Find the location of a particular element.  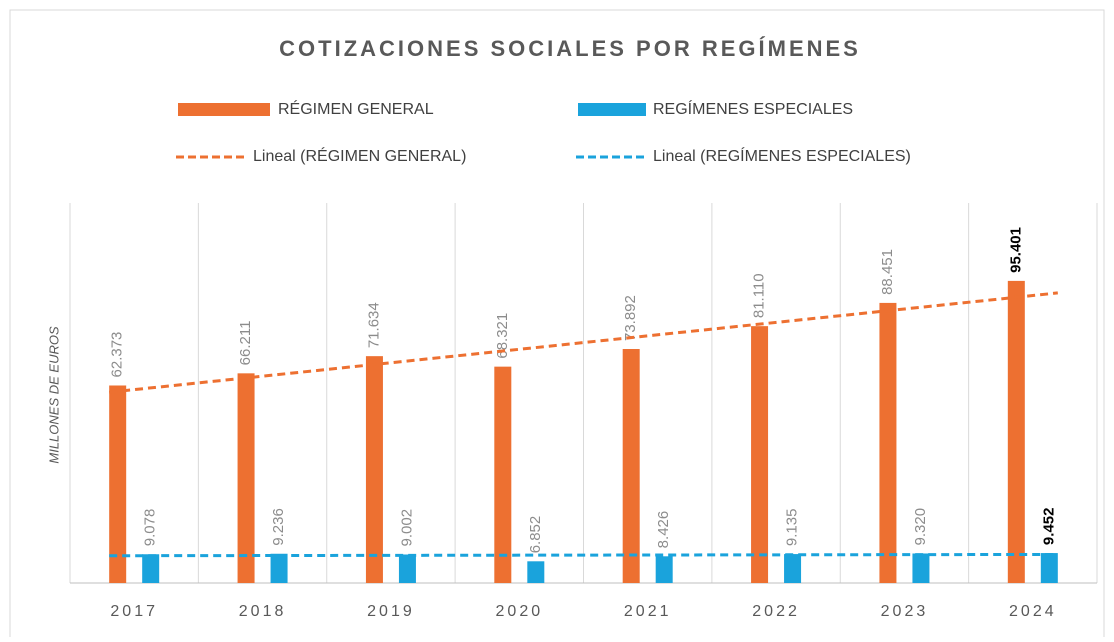

legend-label: RÉGIMEN GENERAL is located at coordinates (356, 108).